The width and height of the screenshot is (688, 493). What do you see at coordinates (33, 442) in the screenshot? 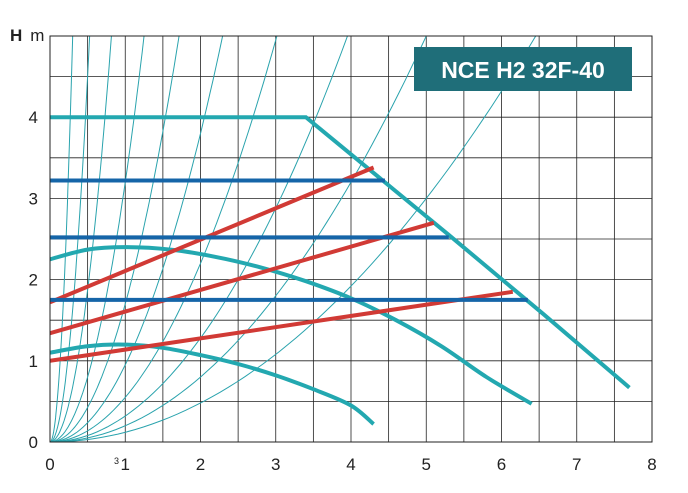
I see `y-tick-label: 0` at bounding box center [33, 442].